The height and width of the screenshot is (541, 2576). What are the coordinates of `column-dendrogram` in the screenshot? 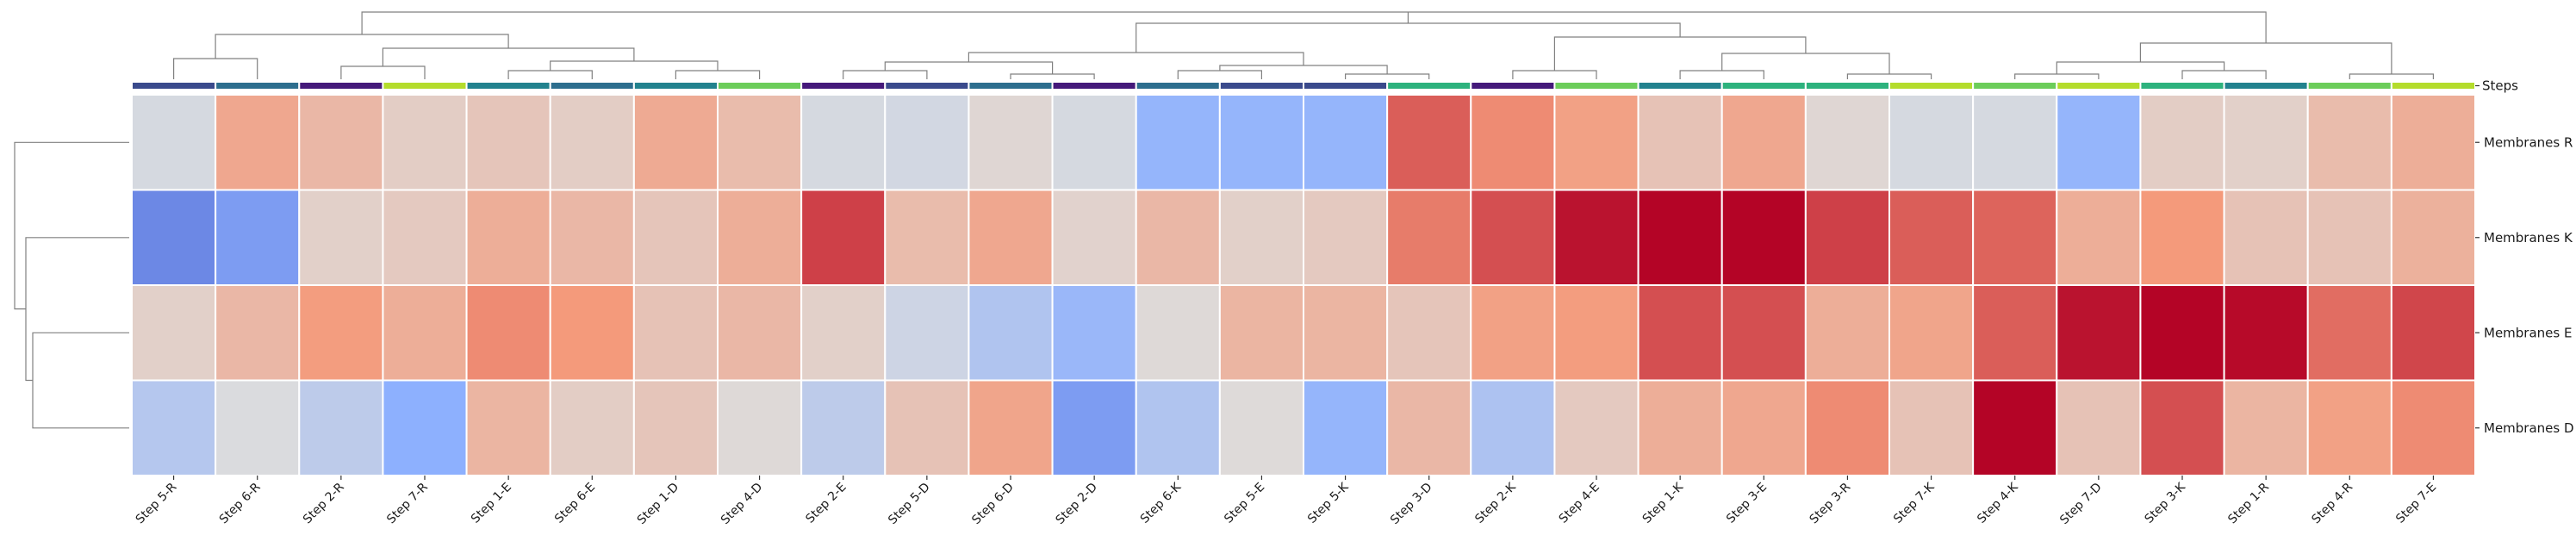 It's located at (1304, 45).